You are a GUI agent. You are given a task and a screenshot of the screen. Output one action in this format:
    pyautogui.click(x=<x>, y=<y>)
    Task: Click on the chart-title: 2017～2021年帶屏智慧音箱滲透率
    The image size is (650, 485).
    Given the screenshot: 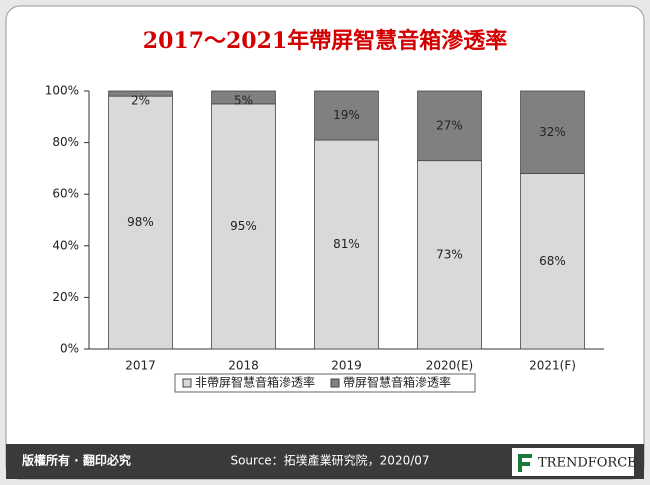 What is the action you would take?
    pyautogui.click(x=325, y=41)
    